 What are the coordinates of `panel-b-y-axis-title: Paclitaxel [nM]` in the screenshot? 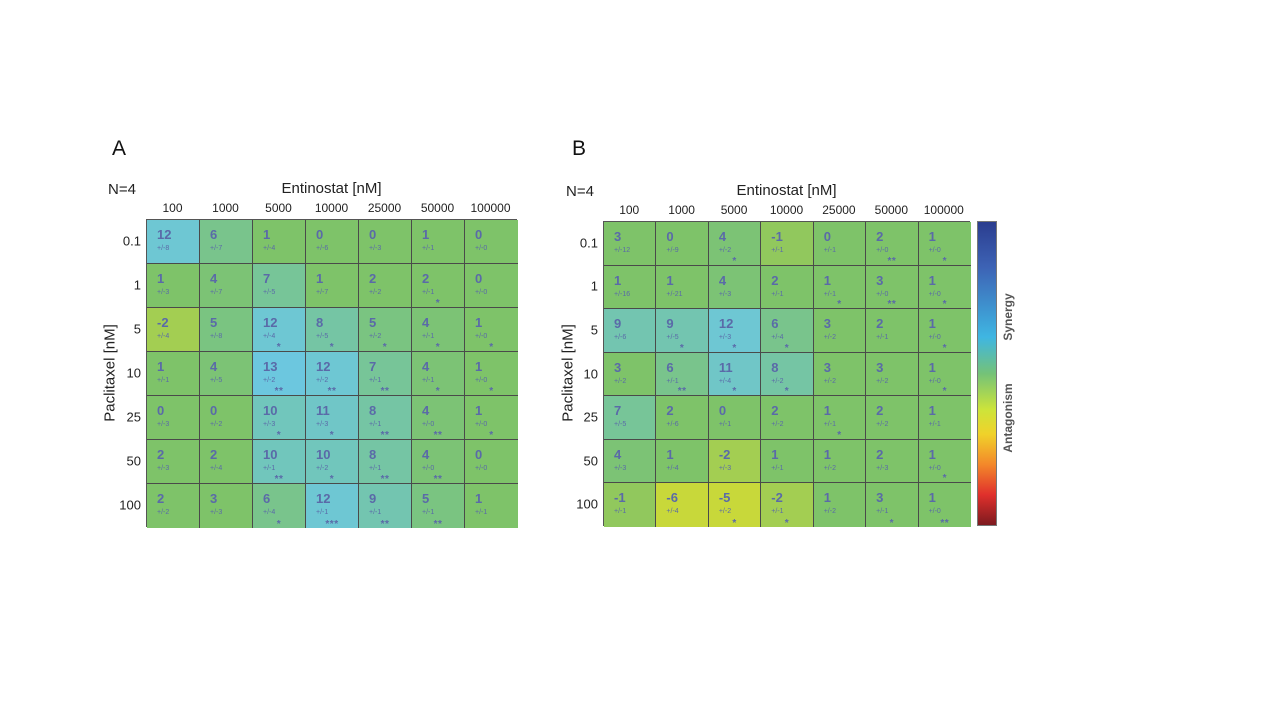 It's located at (568, 373).